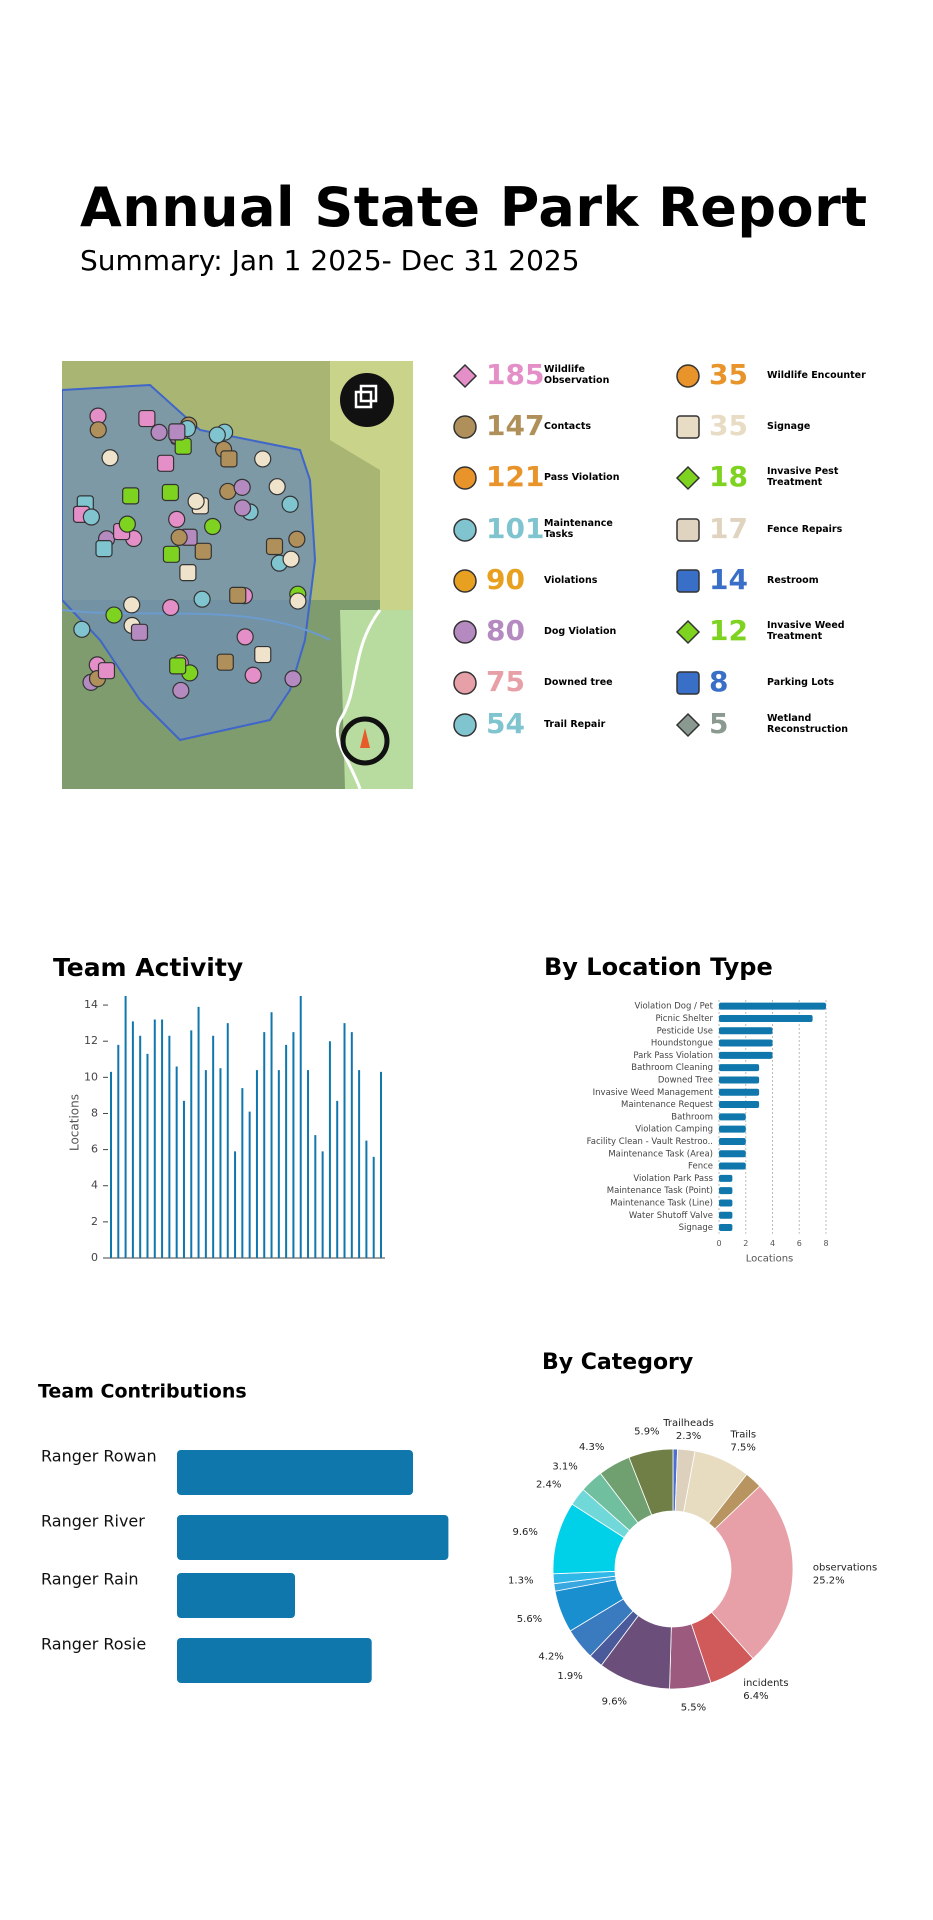  Describe the element at coordinates (571, 580) in the screenshot. I see `stat-label: Violations` at that location.